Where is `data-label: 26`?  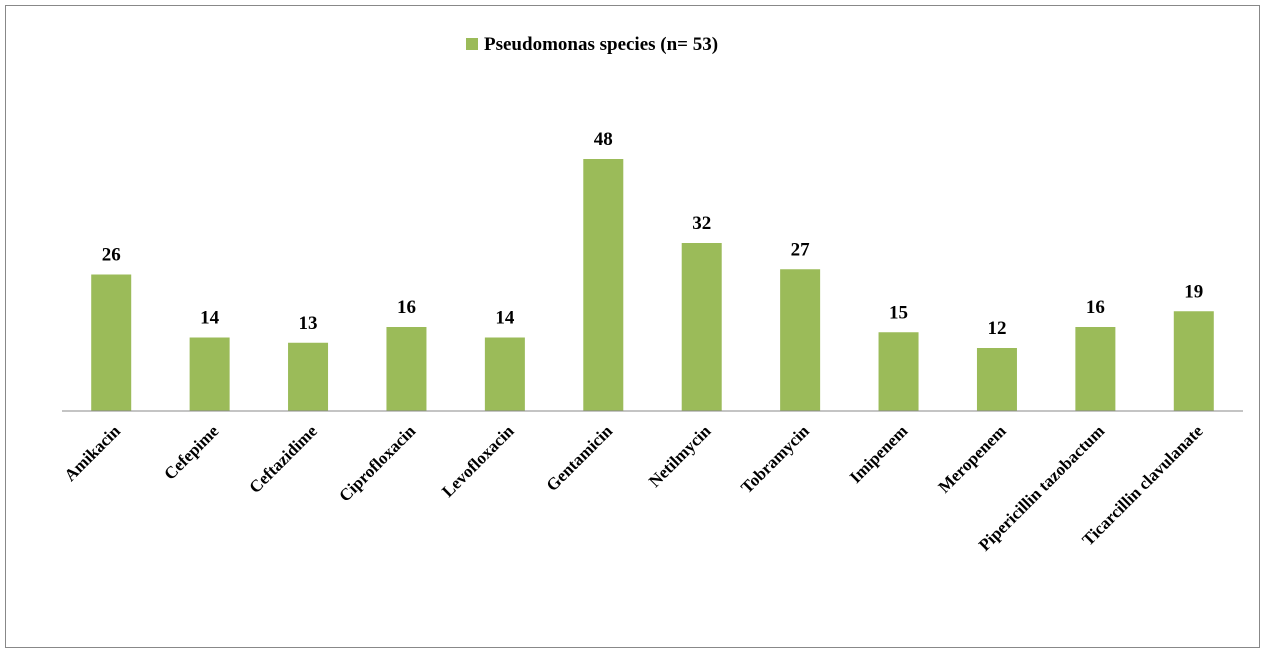 data-label: 26 is located at coordinates (111, 255).